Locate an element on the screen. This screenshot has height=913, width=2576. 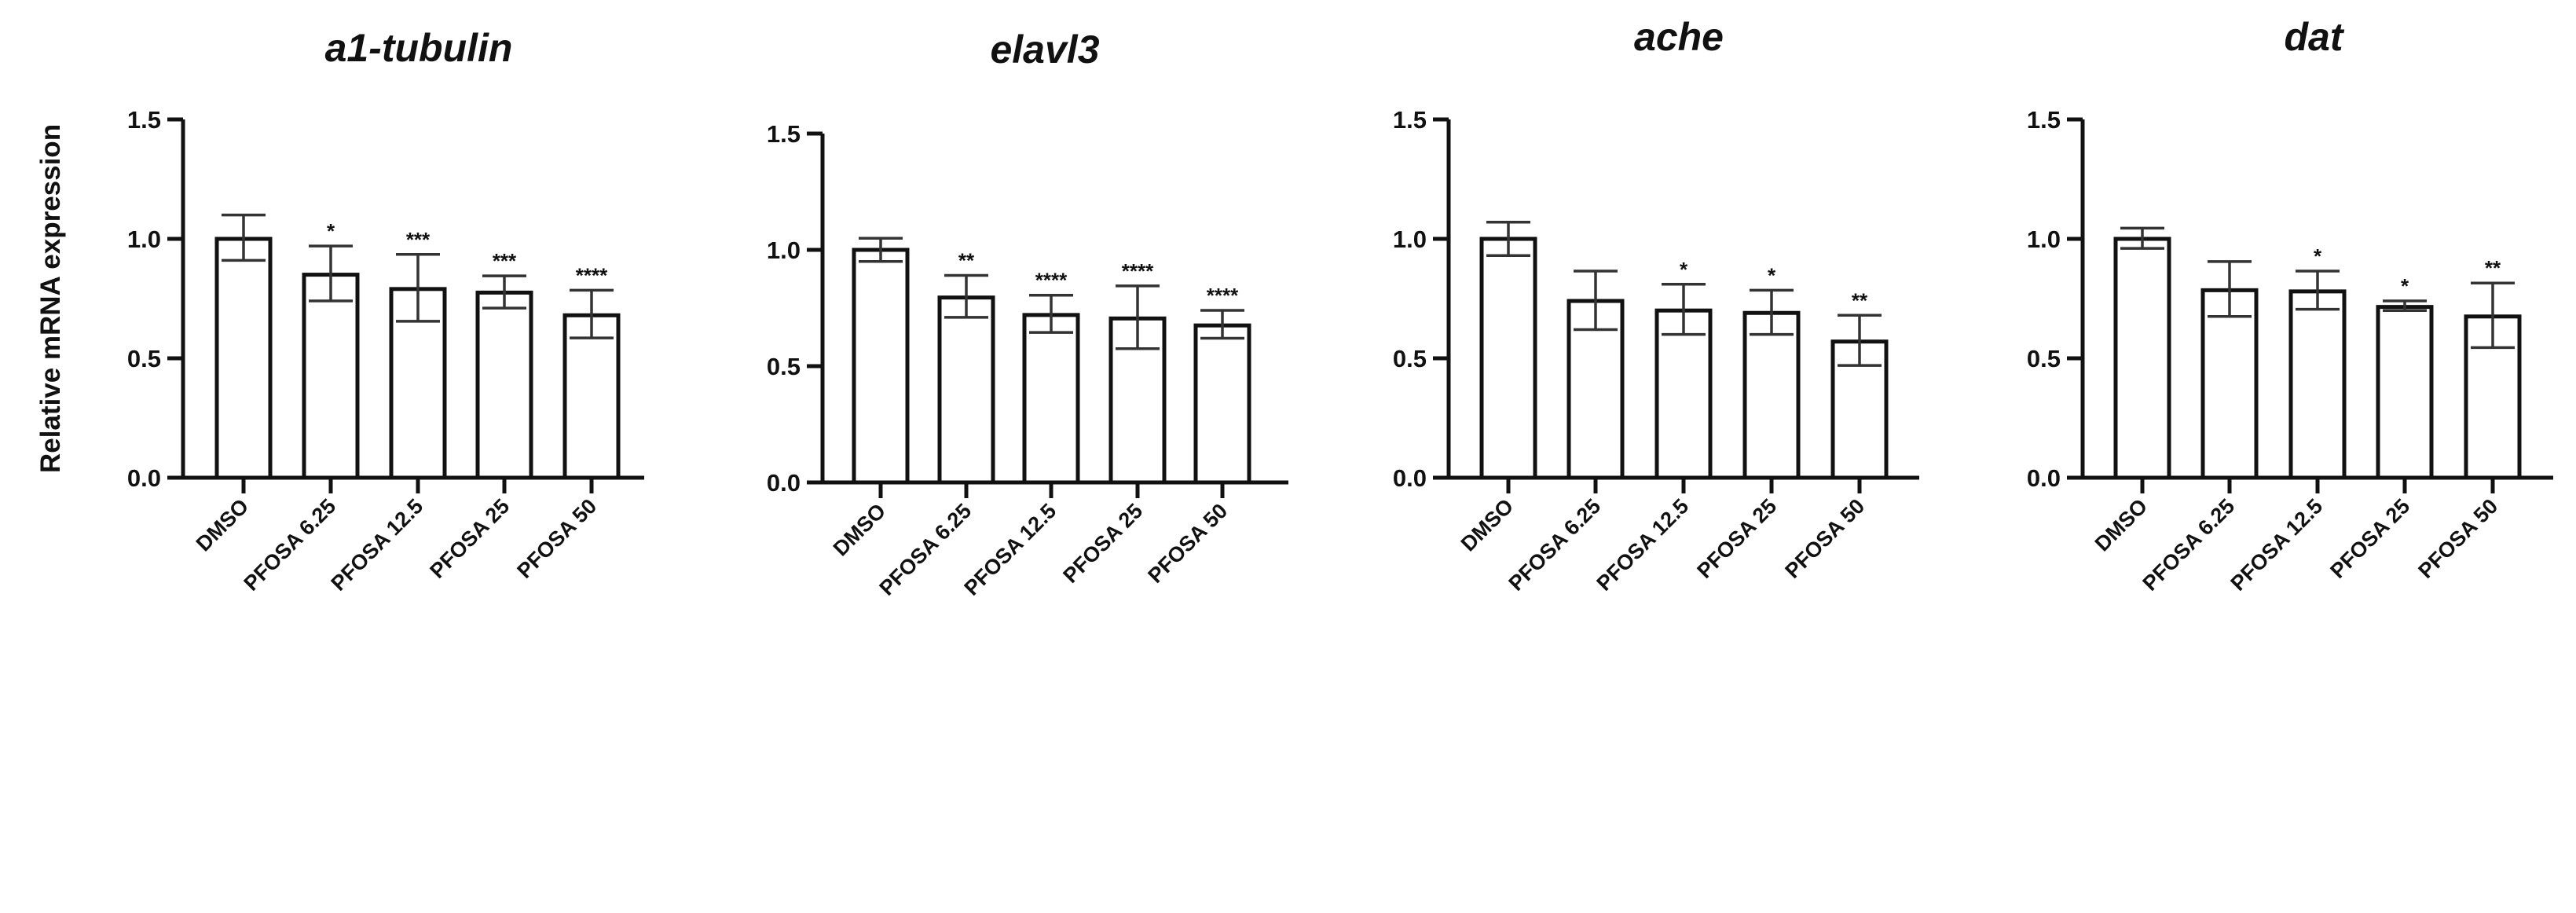
y-axis-label: Relative mRNA expression is located at coordinates (50, 298).